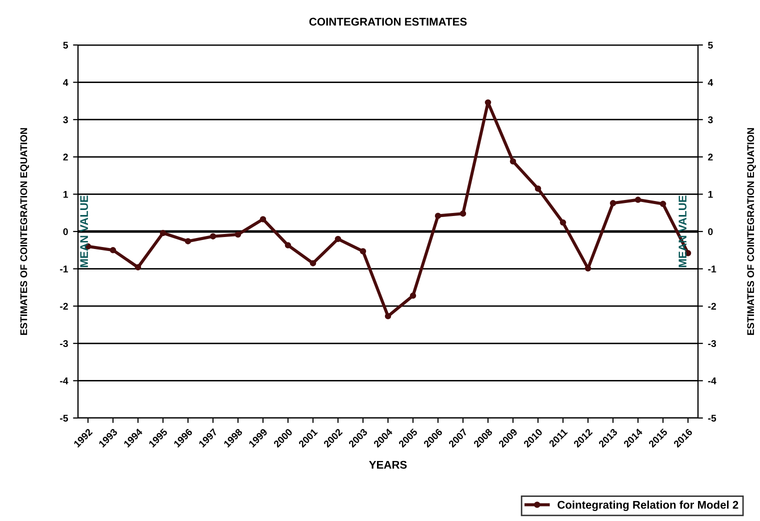 This screenshot has height=521, width=760. Describe the element at coordinates (65, 157) in the screenshot. I see `y-tick-label: 2` at that location.